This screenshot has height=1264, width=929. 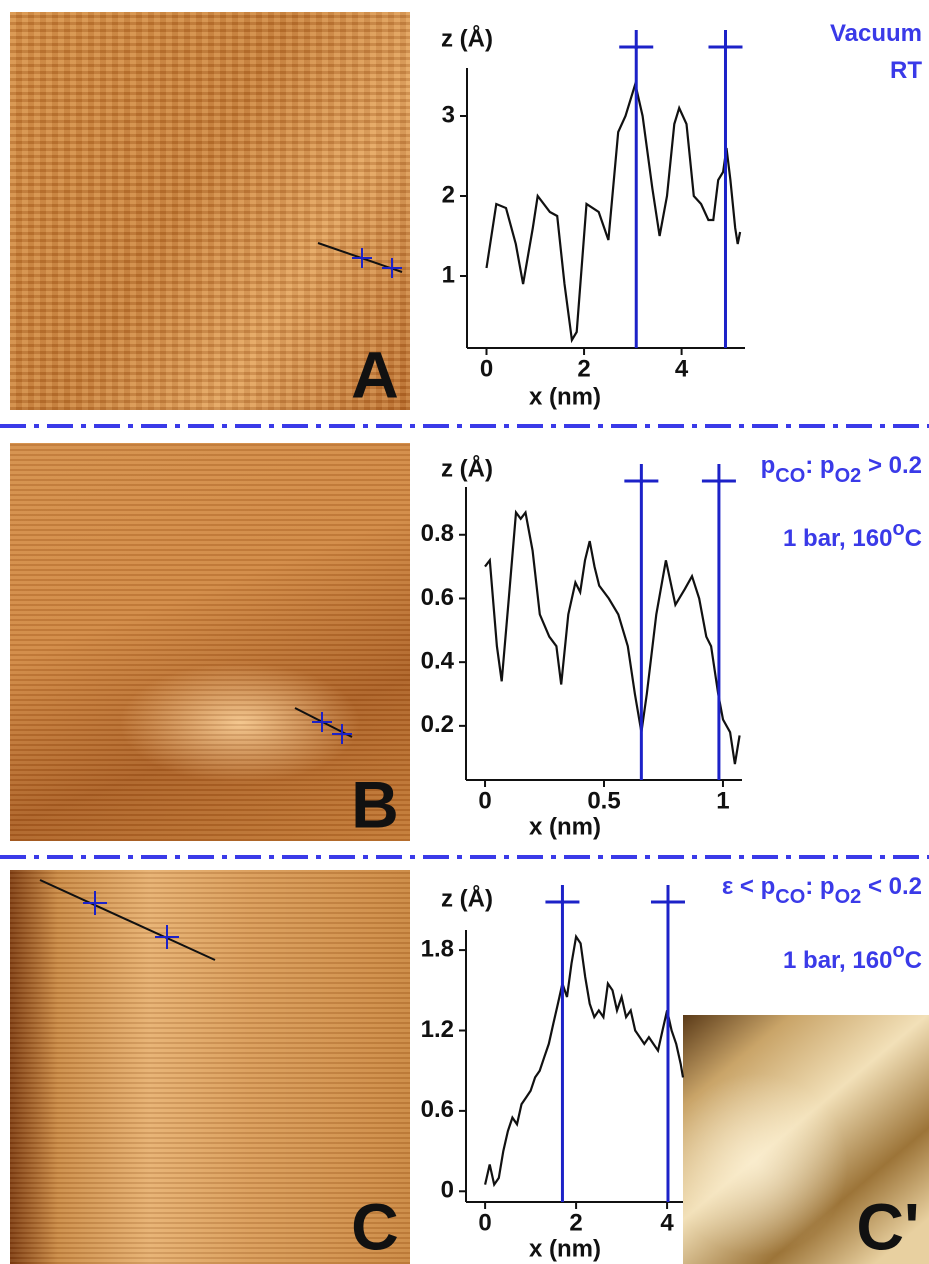 What do you see at coordinates (891, 465) in the screenshot?
I see `annotation-part: > 0.2` at bounding box center [891, 465].